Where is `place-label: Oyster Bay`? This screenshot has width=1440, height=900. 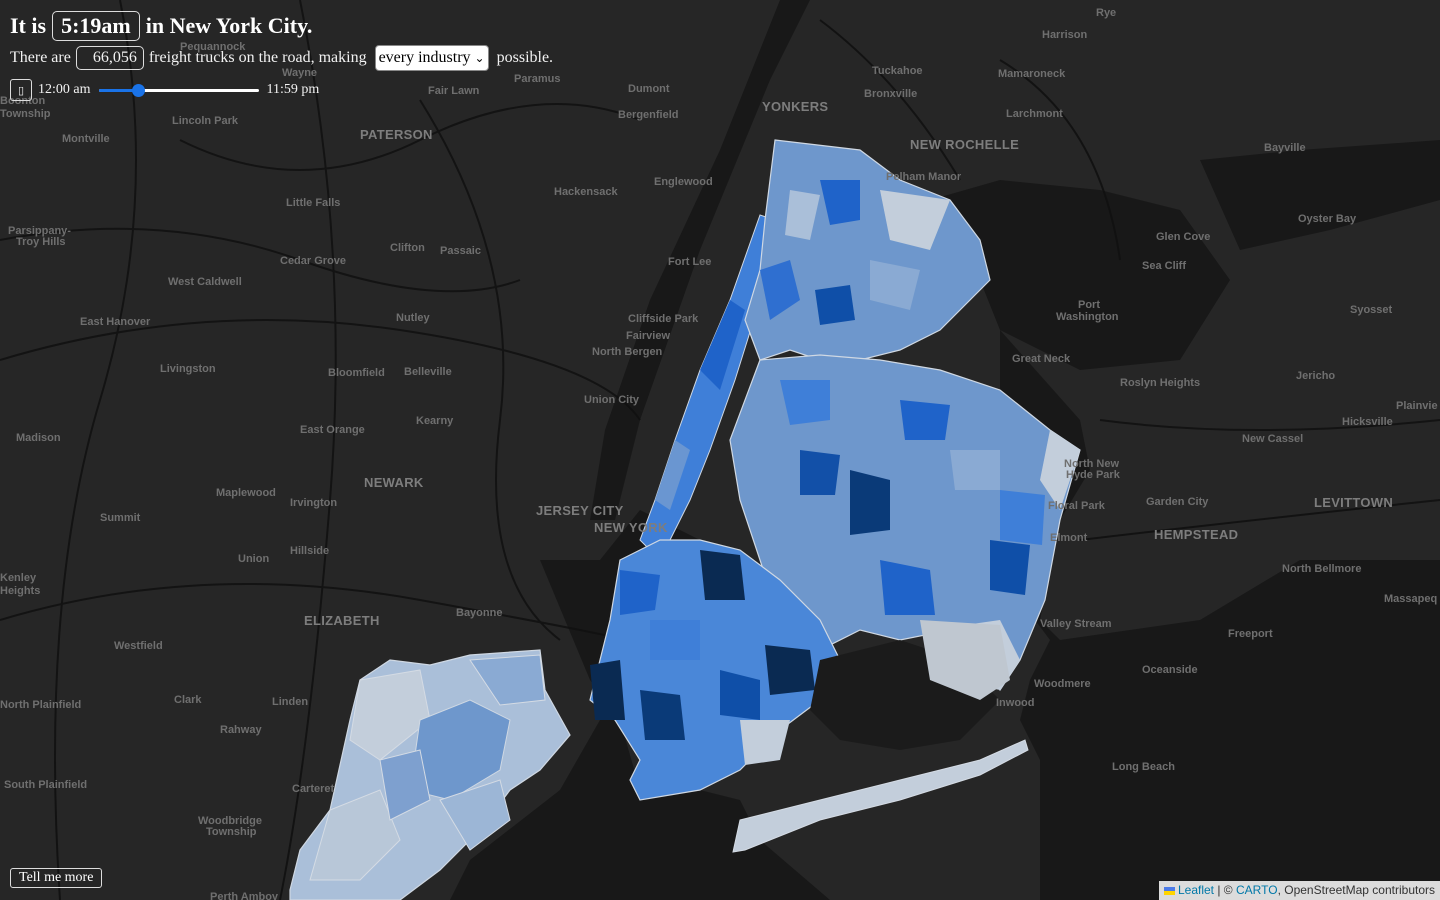
place-label: Oyster Bay is located at coordinates (1327, 219).